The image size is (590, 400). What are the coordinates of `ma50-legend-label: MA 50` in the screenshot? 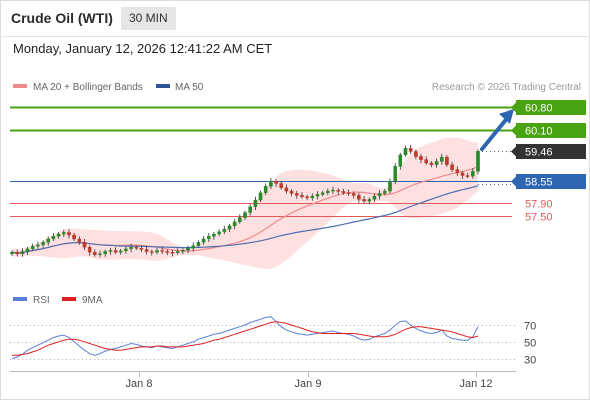 It's located at (189, 87).